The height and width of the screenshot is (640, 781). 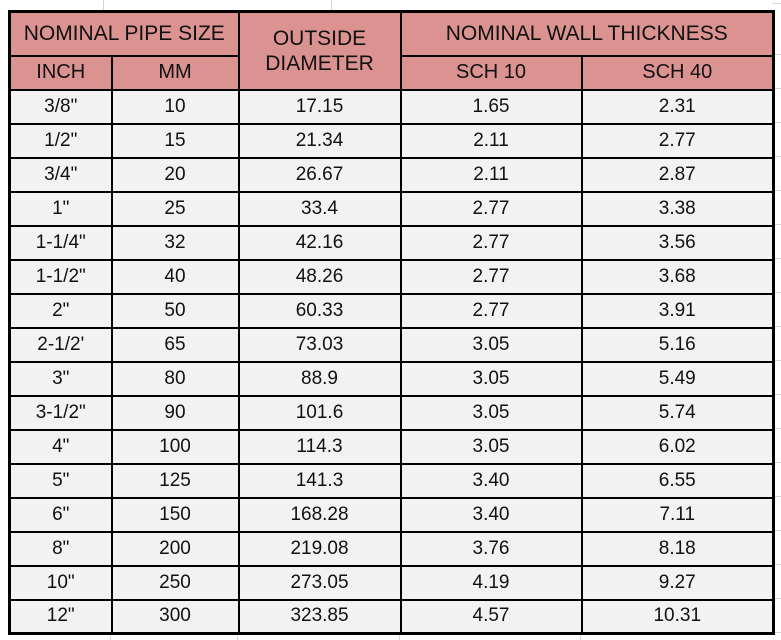 I want to click on cell-sch40: 7.11, so click(x=677, y=514).